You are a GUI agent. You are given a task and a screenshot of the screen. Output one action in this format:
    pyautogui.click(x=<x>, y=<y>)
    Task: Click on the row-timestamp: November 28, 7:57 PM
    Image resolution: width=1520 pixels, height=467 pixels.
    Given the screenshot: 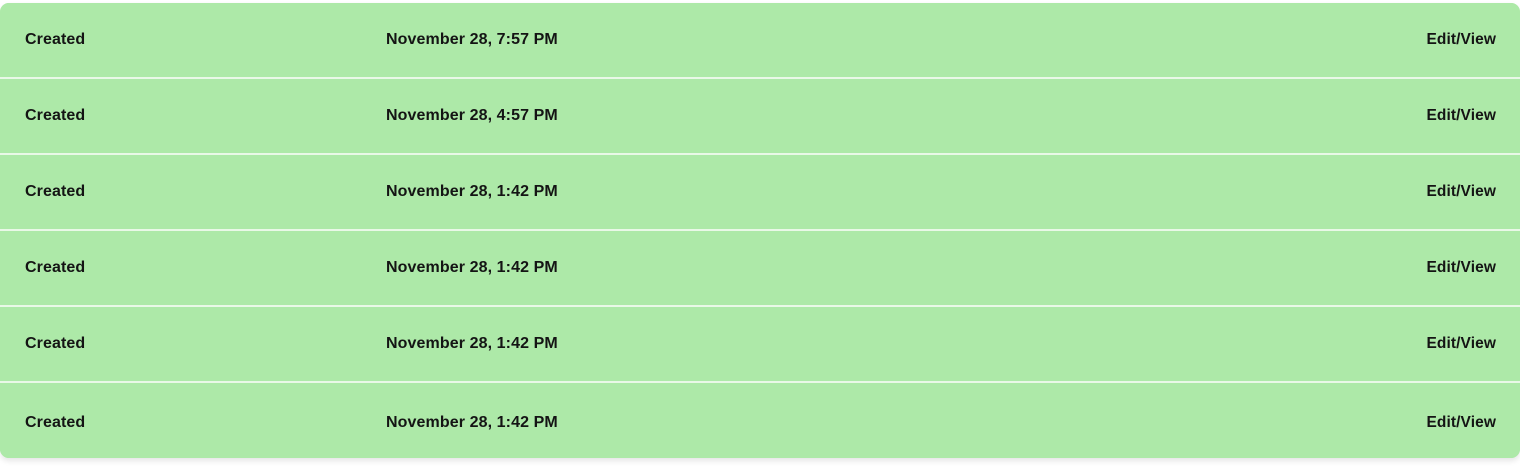 What is the action you would take?
    pyautogui.click(x=472, y=39)
    